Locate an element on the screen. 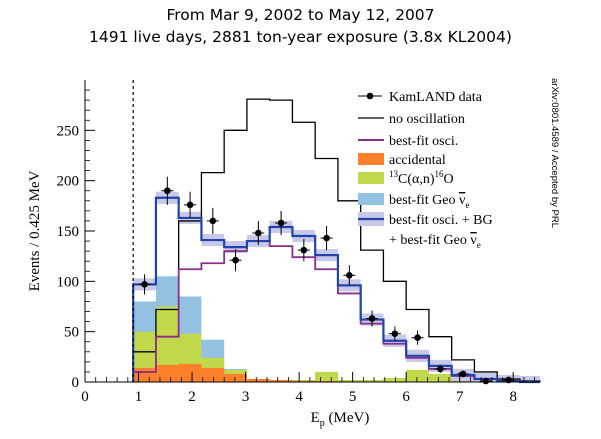 Image resolution: width=601 pixels, height=439 pixels. x-tick-label: 1 is located at coordinates (139, 397).